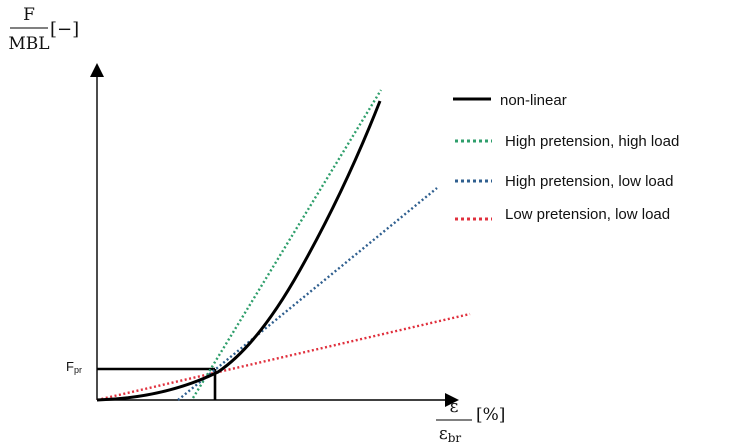 This screenshot has height=443, width=731. I want to click on x-axis-label-denominator-base: ε, so click(443, 433).